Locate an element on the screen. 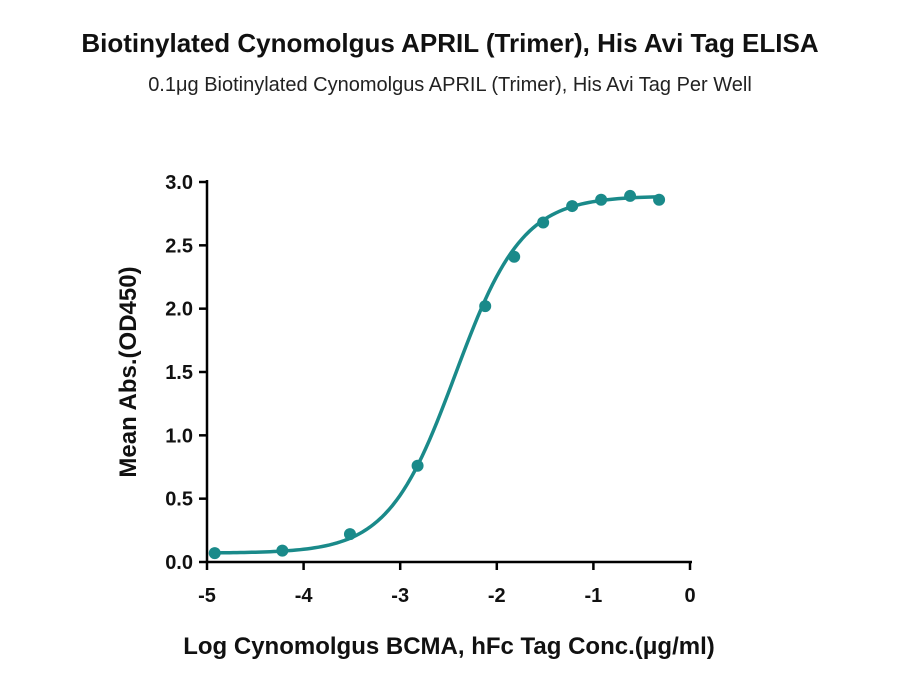 This screenshot has height=689, width=900. y-tick-label: 2.5 is located at coordinates (179, 246).